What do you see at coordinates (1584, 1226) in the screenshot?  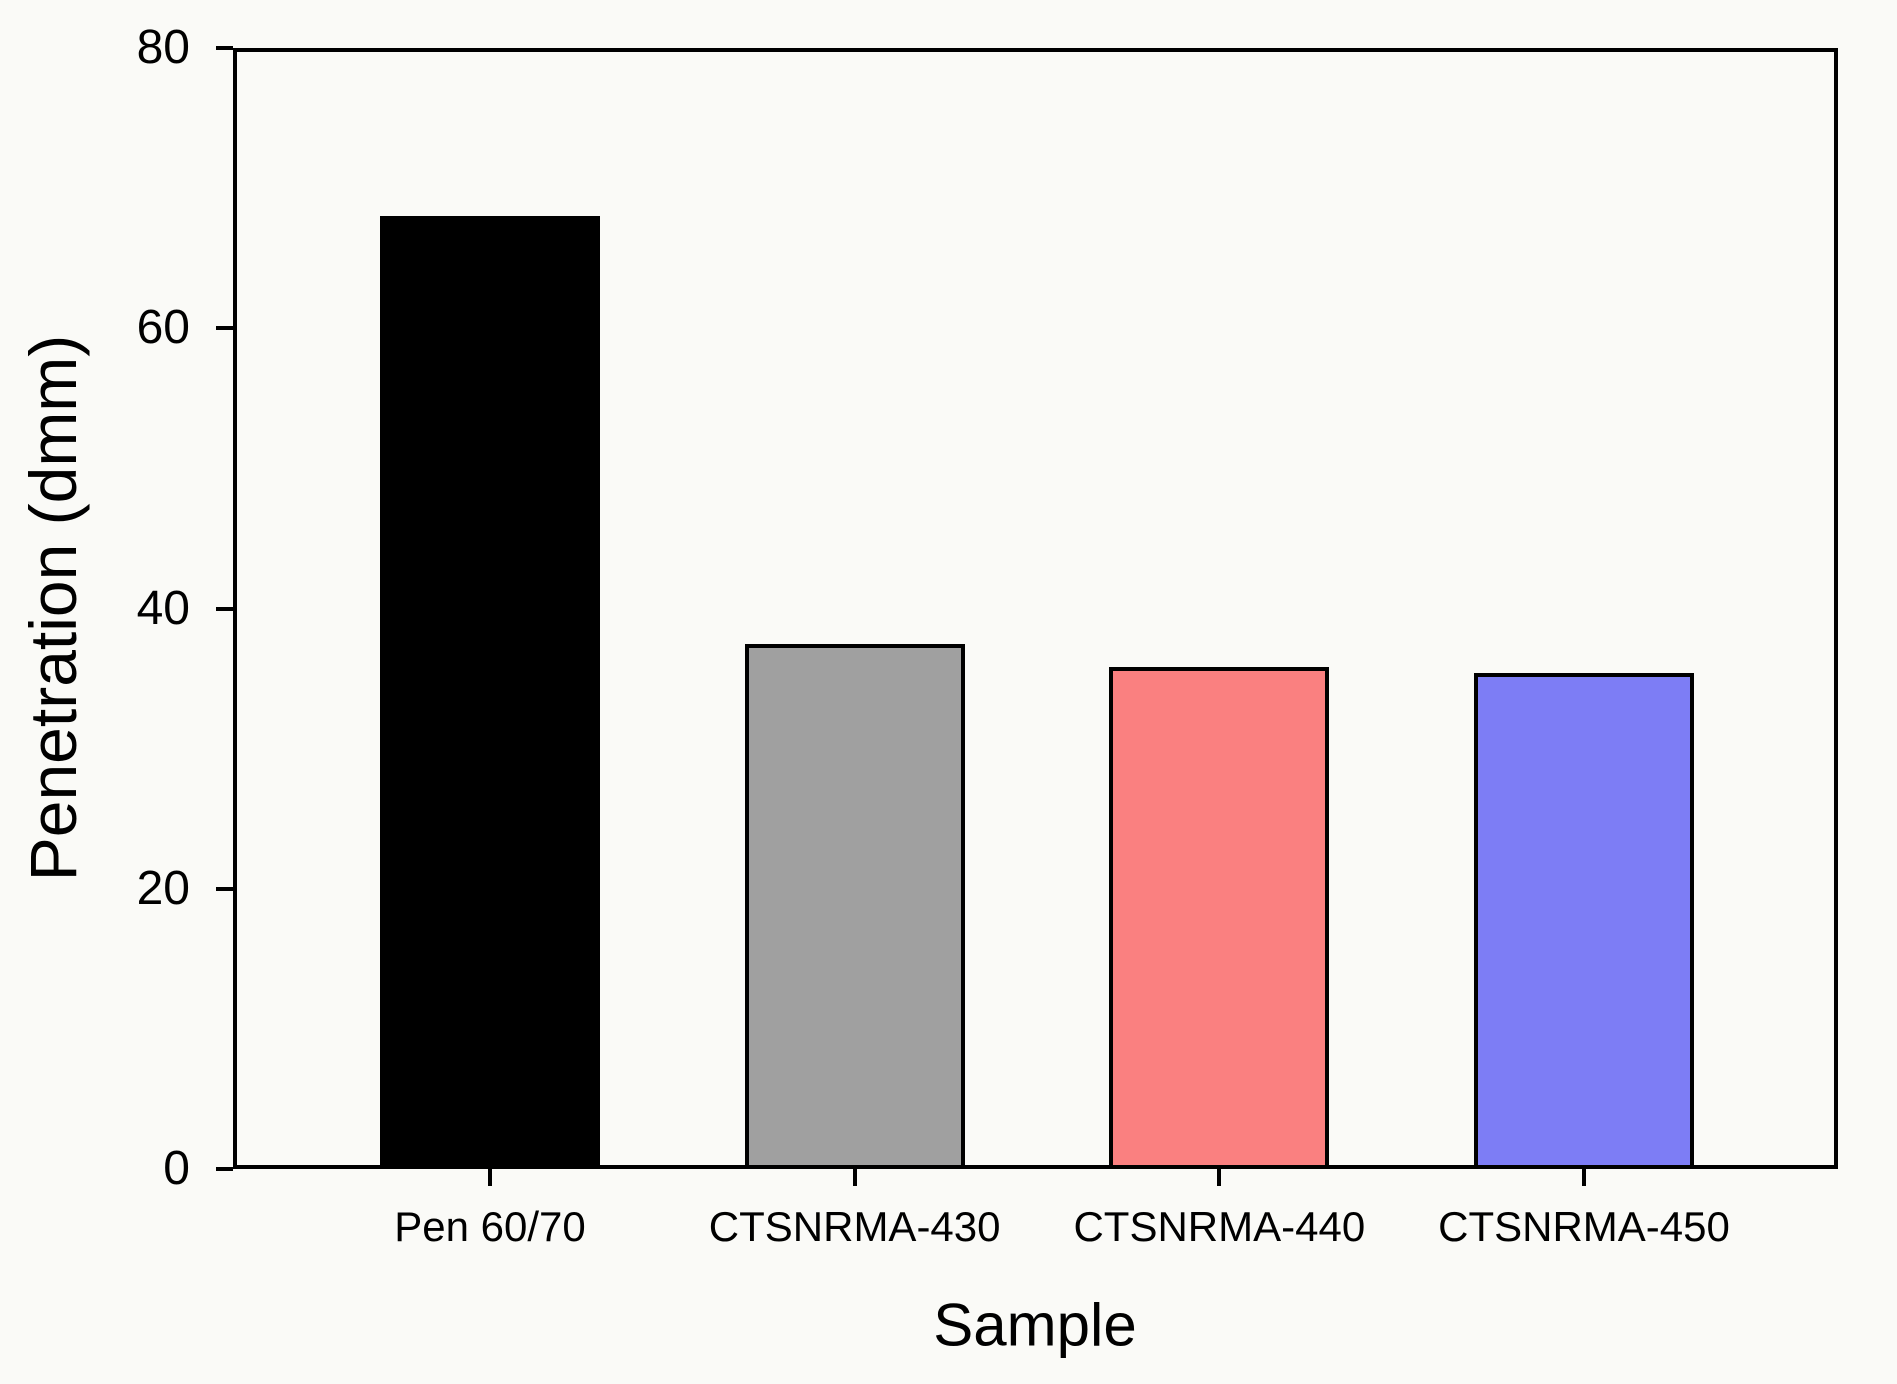 I see `x-tick-label: CTSNRMA-450` at bounding box center [1584, 1226].